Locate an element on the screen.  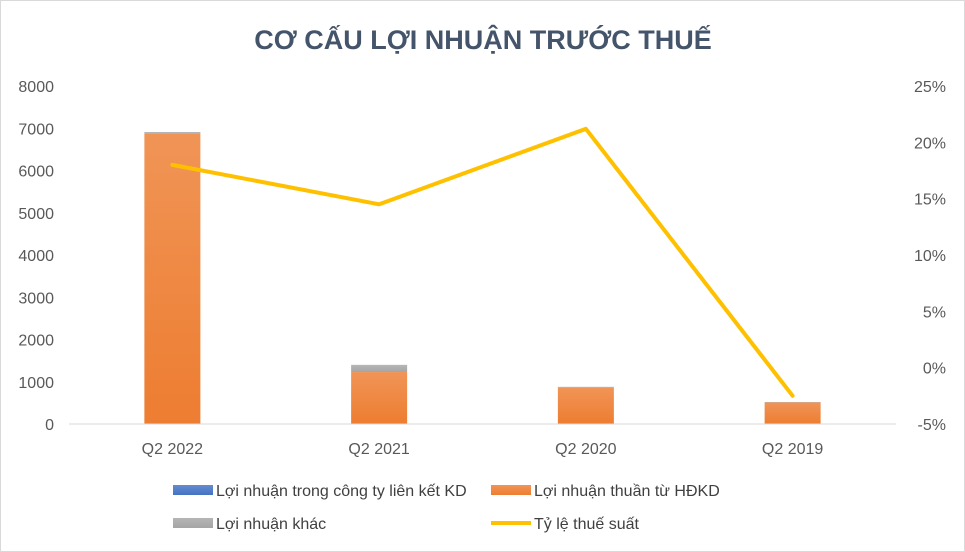
left-axis-ticks: 0 1000 2000 3000 4000 5000 6000 7000 8000 is located at coordinates (36, 256).